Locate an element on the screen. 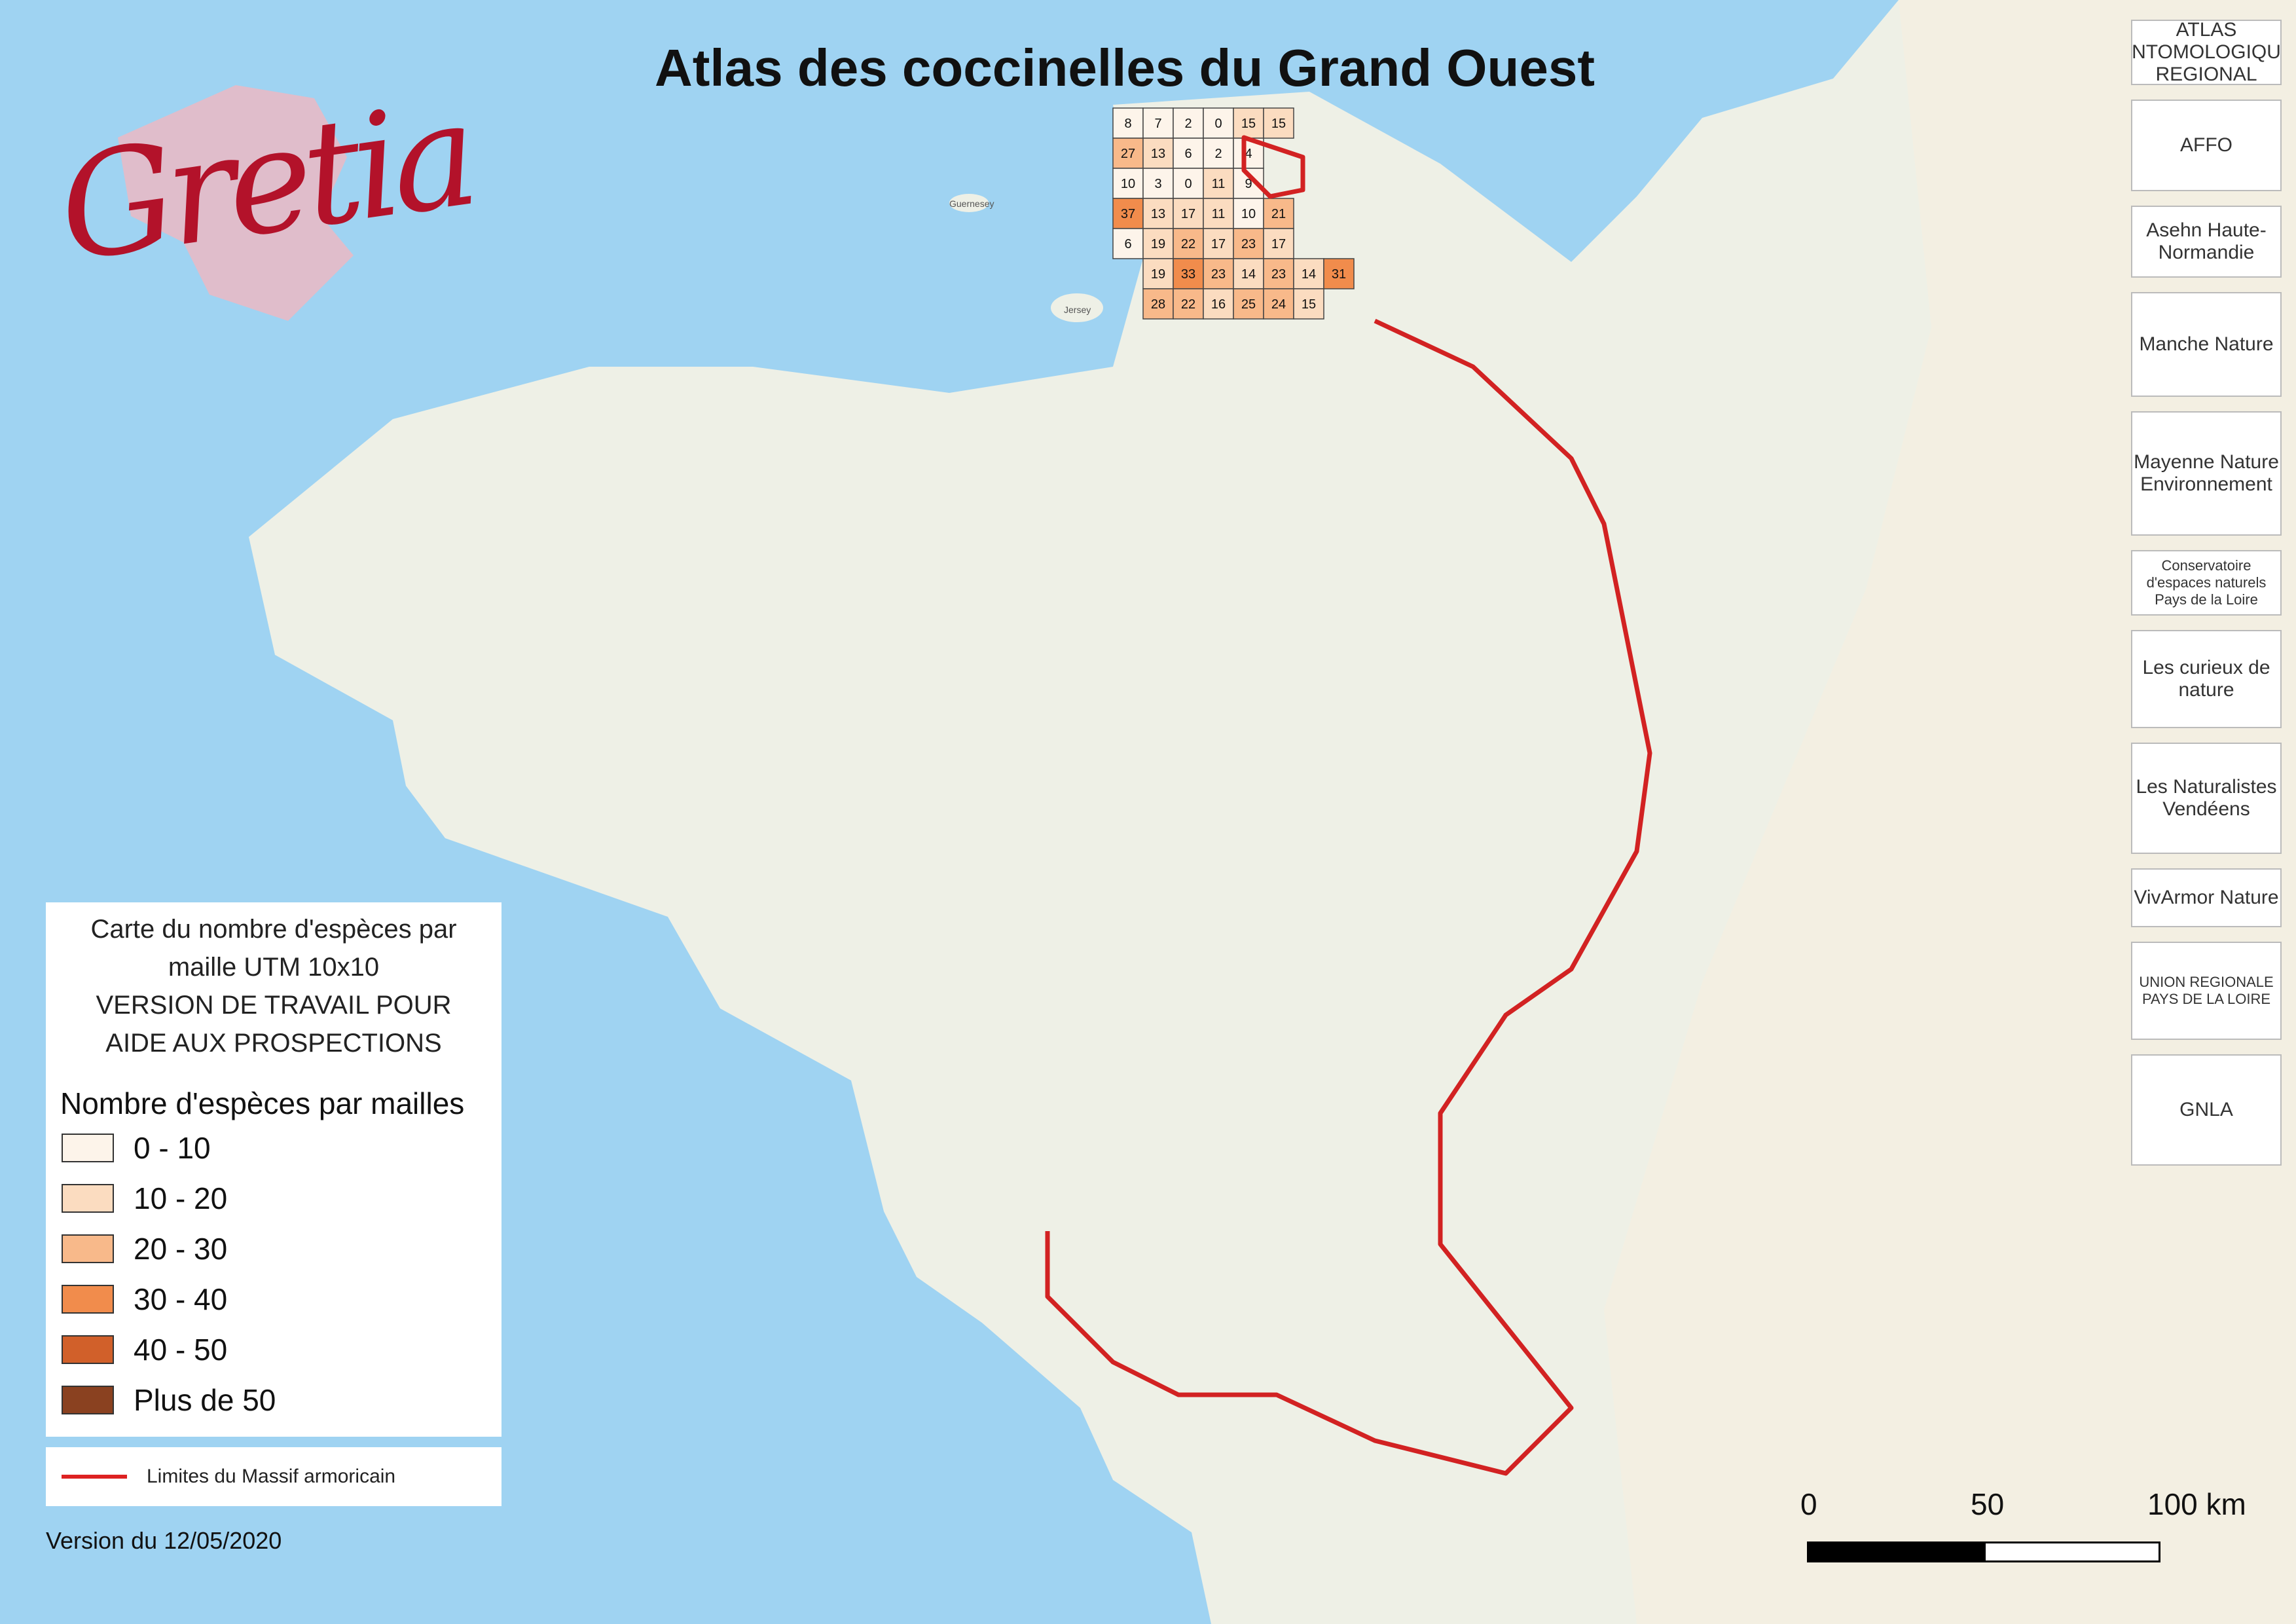 This screenshot has width=2296, height=1624. grid-cell-count: 2 is located at coordinates (1188, 124).